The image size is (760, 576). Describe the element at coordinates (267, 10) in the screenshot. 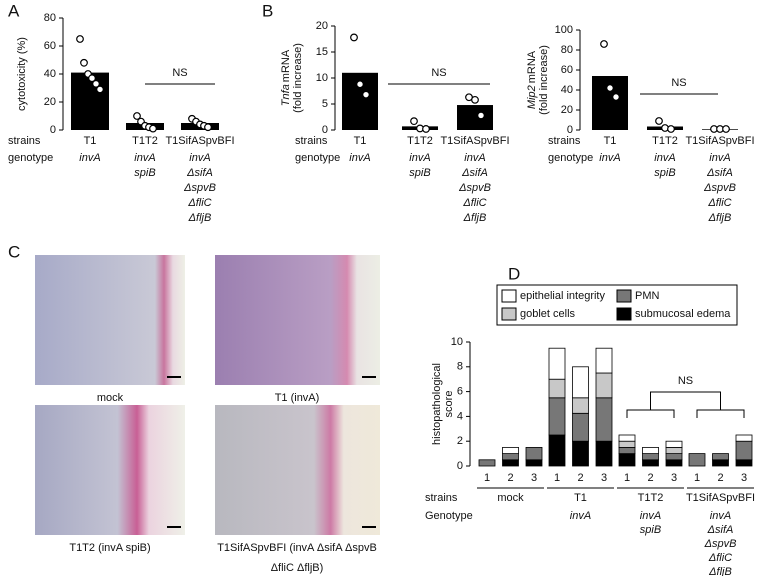

I see `panel-label: B` at that location.